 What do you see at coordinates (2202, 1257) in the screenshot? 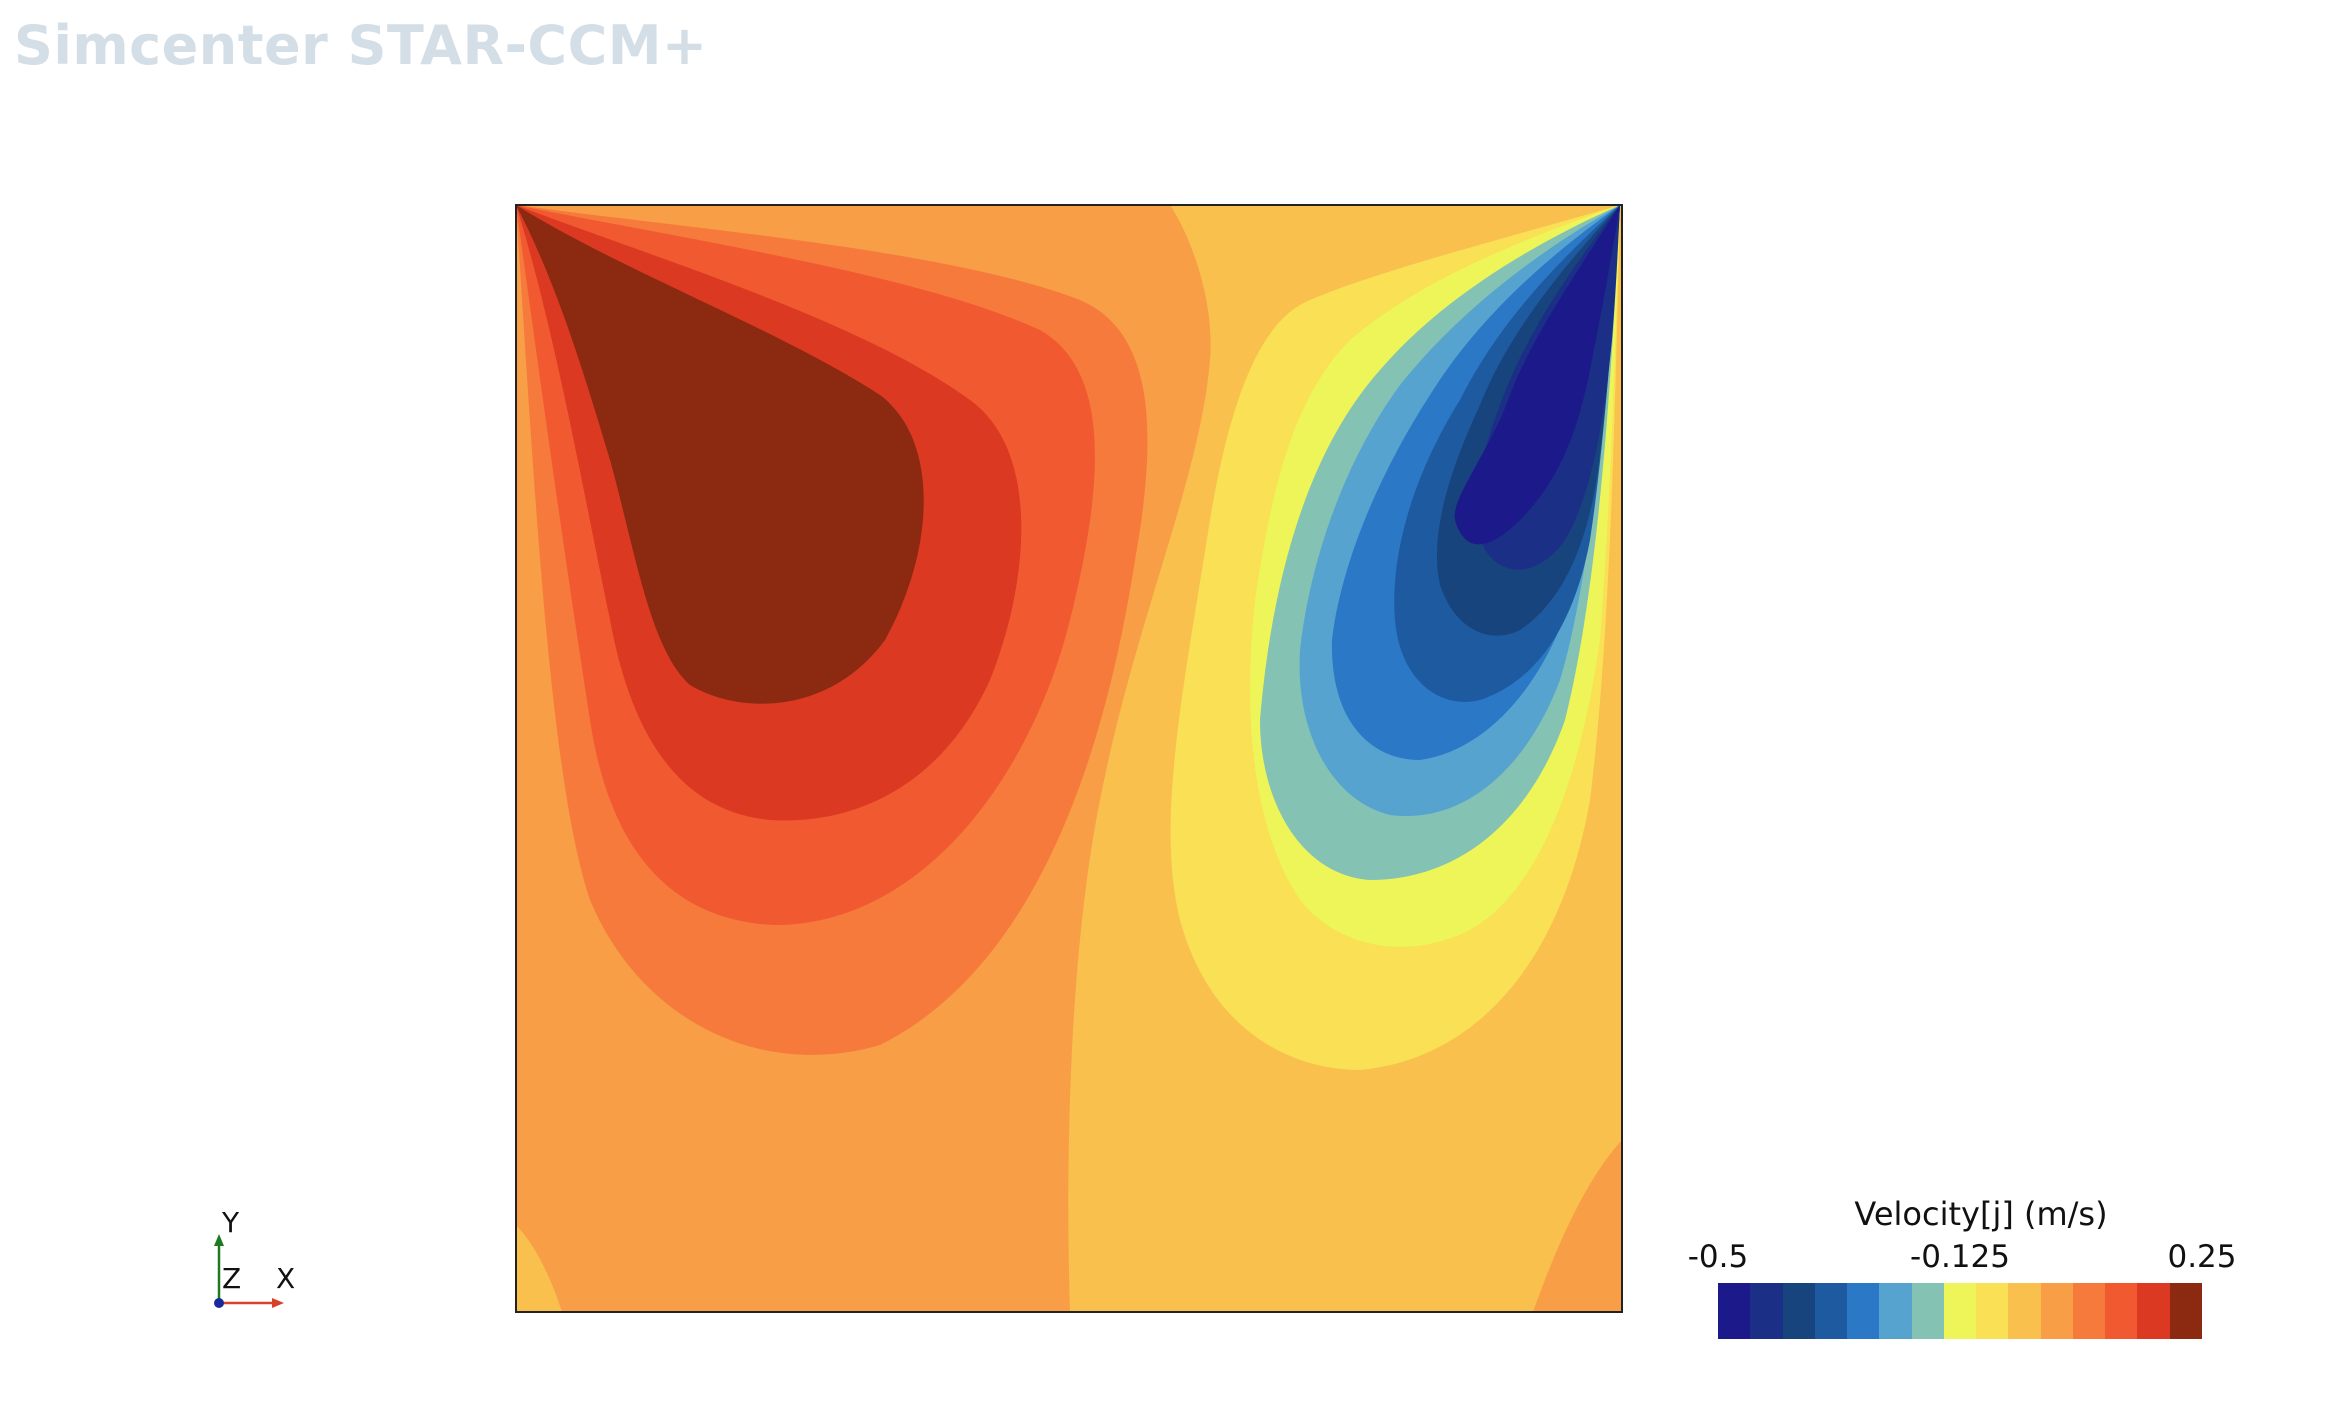
I see `legend-max-label: 0.25` at bounding box center [2202, 1257].